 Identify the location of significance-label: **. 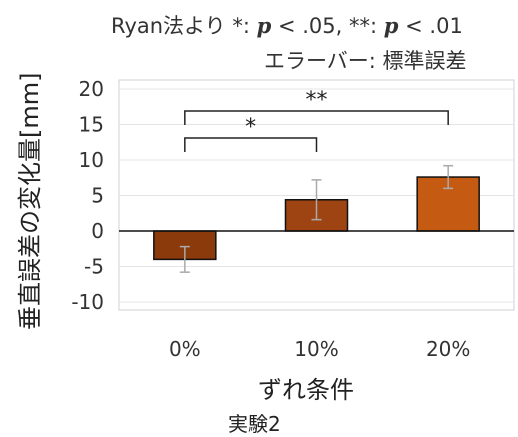
(317, 100).